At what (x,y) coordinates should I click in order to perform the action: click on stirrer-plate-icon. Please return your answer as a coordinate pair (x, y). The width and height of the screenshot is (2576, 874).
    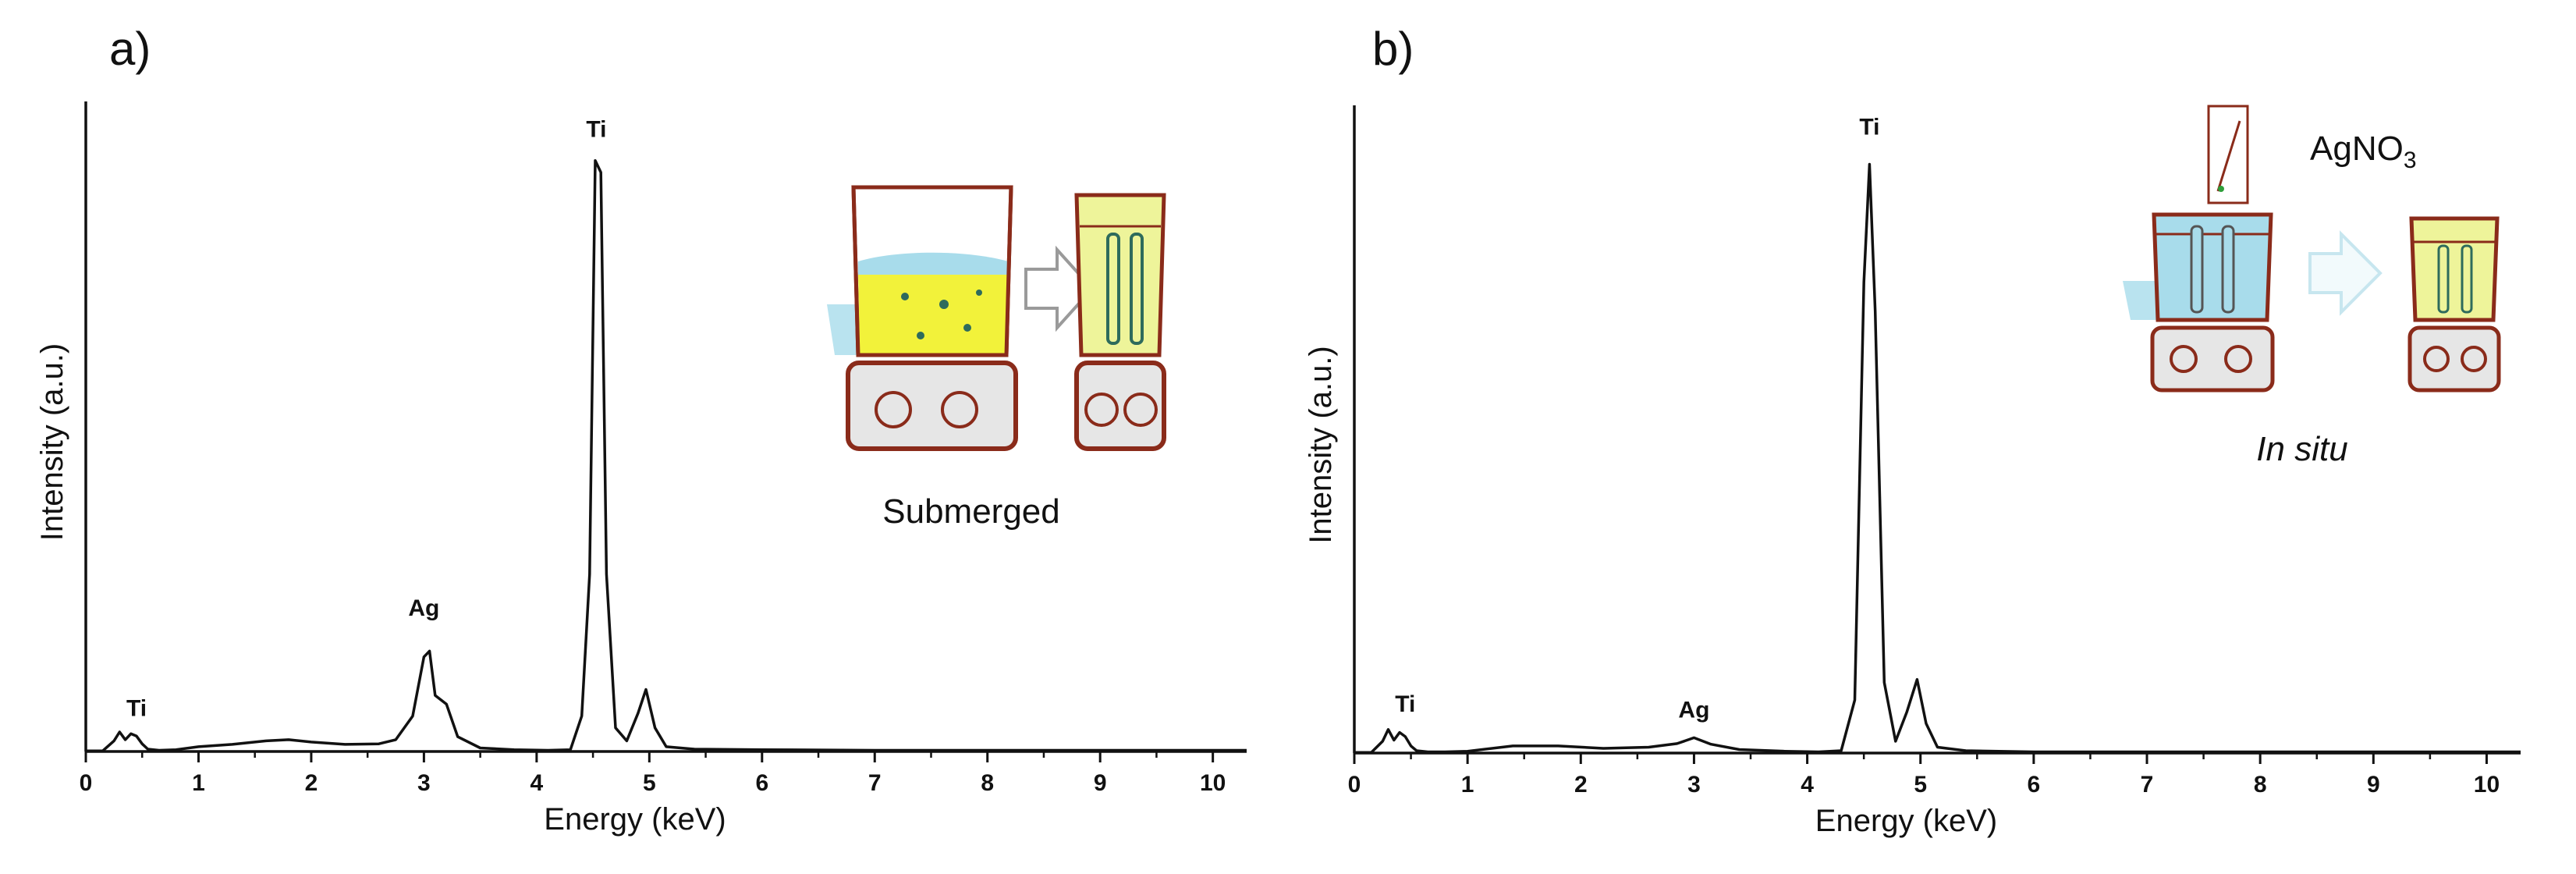
    Looking at the image, I should click on (932, 406).